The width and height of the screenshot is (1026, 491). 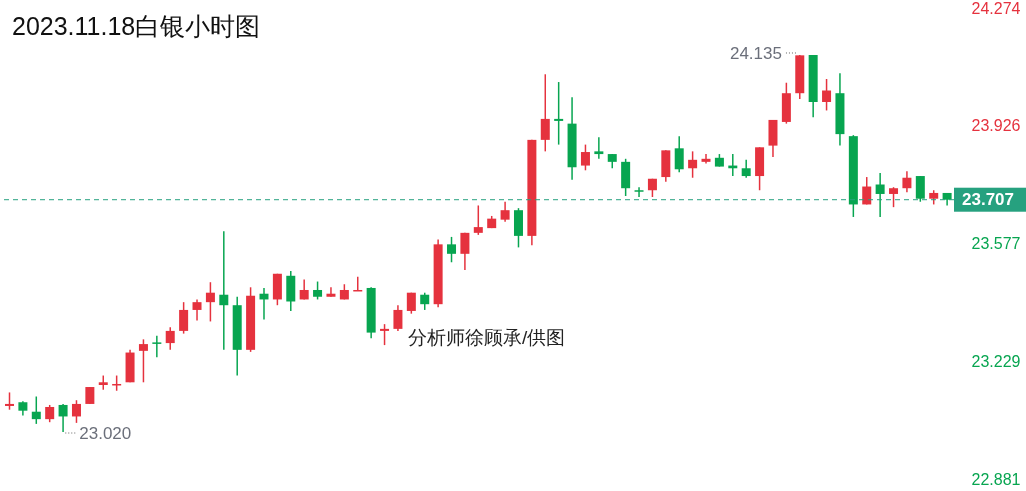 I want to click on y-tick-label: 23.926, so click(x=996, y=126).